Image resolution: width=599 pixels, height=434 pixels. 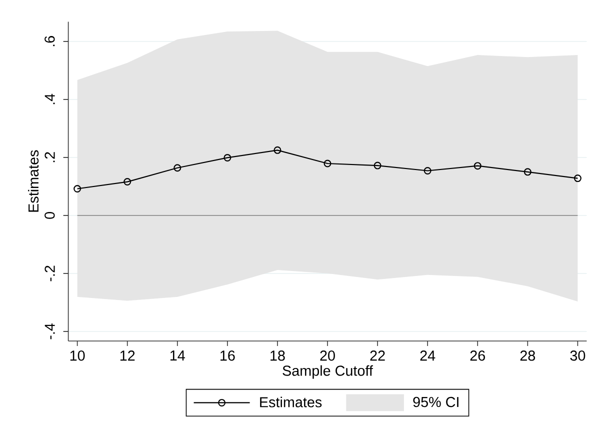 What do you see at coordinates (33, 181) in the screenshot?
I see `y-axis-title: Estimates` at bounding box center [33, 181].